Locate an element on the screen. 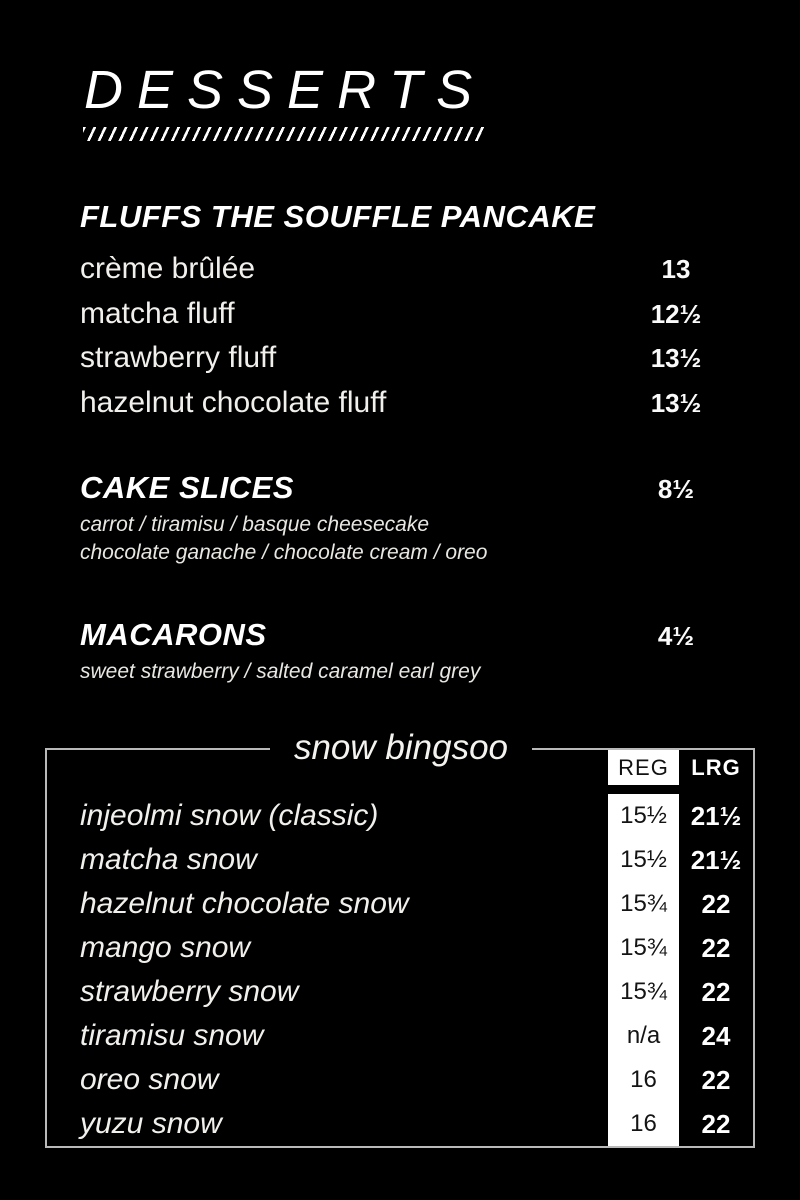  bingsoo-item-name: oreo snow is located at coordinates (149, 1079).